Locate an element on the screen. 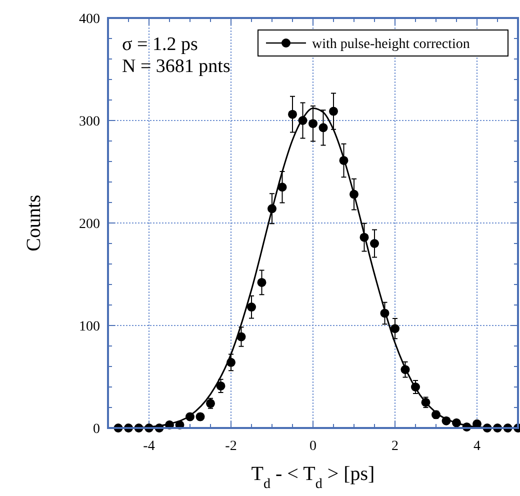 The width and height of the screenshot is (520, 496). x-tick-label: -4 is located at coordinates (149, 446).